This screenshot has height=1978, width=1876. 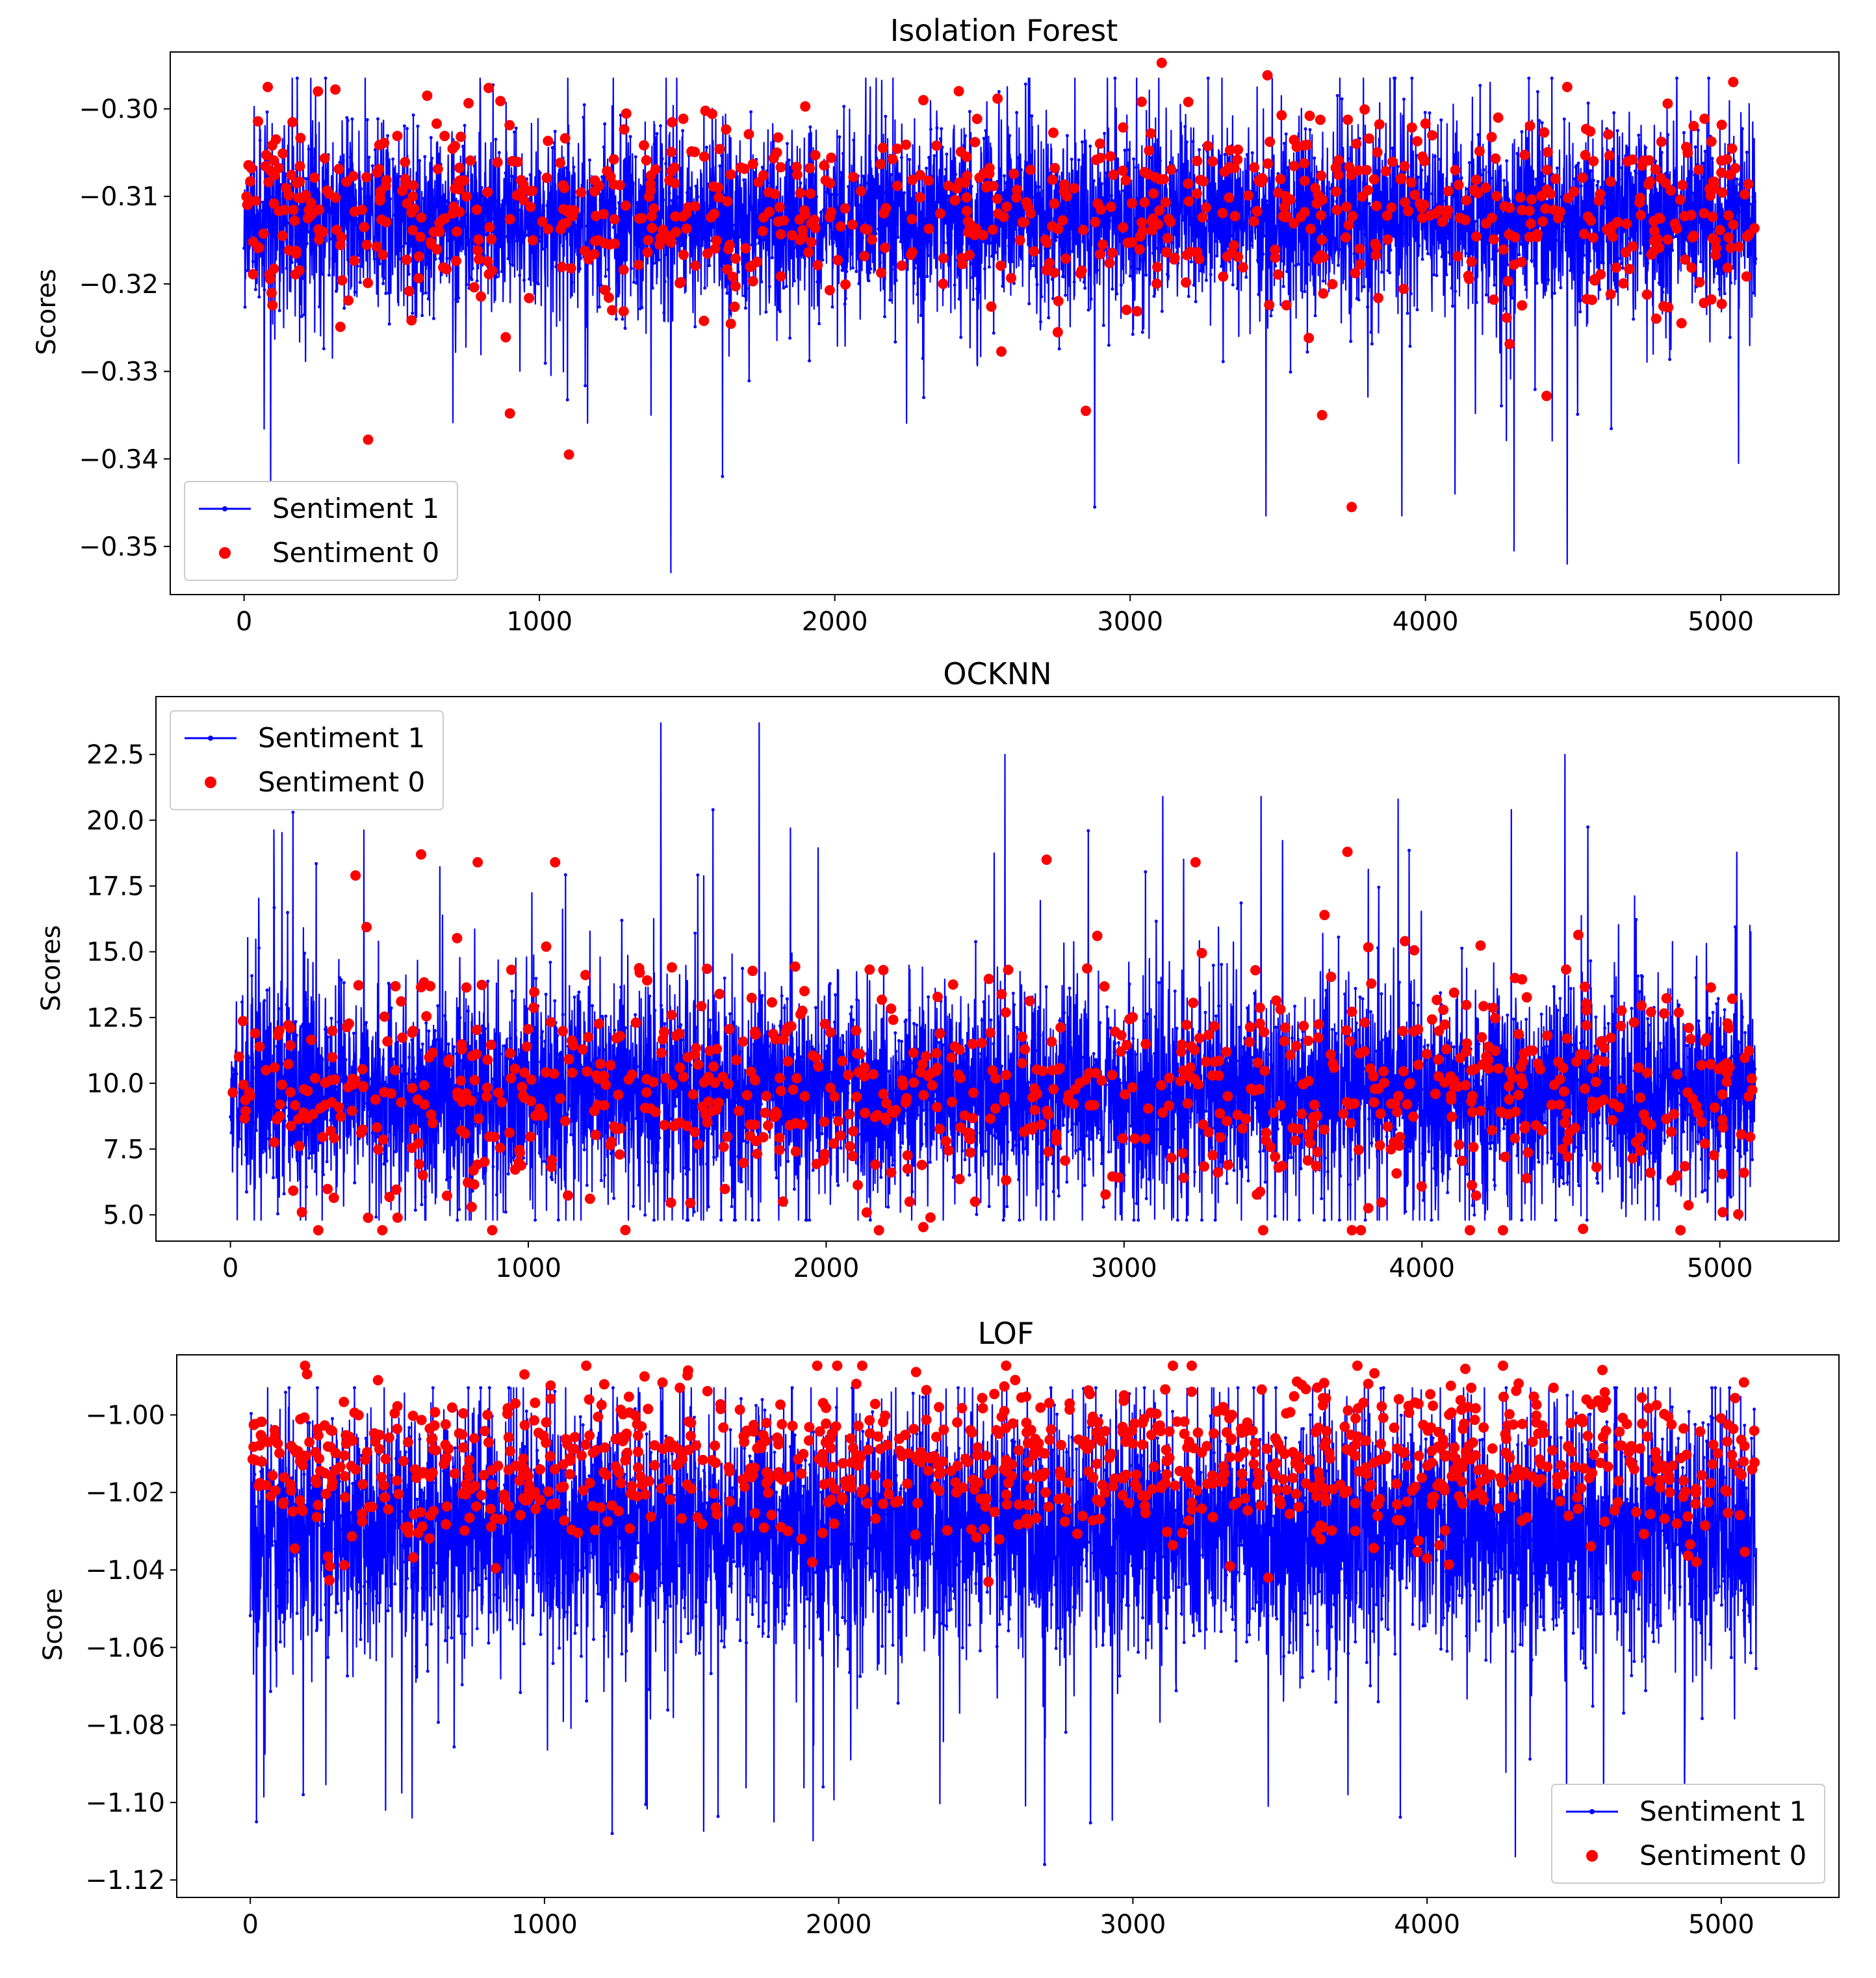 What do you see at coordinates (115, 1084) in the screenshot?
I see `y-tick-label: 10.0` at bounding box center [115, 1084].